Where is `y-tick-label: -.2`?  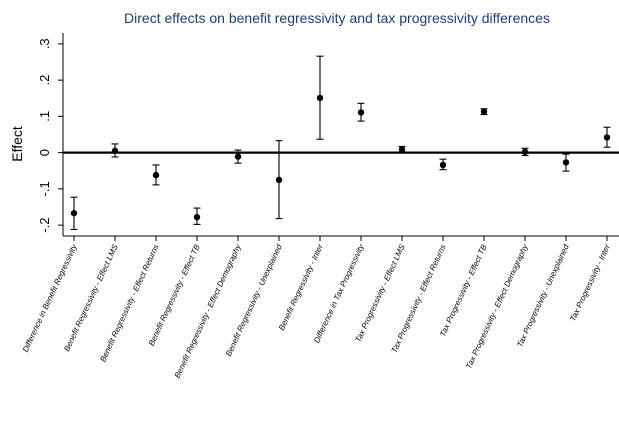
y-tick-label: -.2 is located at coordinates (44, 225).